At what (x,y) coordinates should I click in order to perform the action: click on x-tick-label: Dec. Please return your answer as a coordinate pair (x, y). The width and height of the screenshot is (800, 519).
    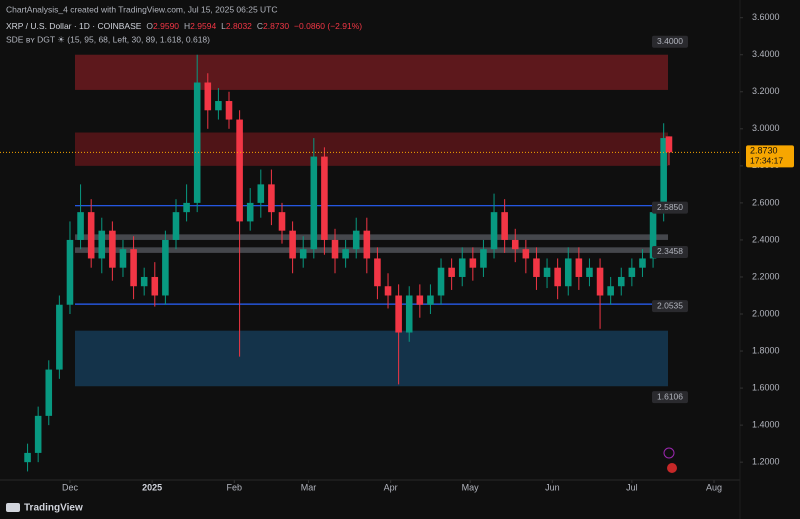
    Looking at the image, I should click on (70, 487).